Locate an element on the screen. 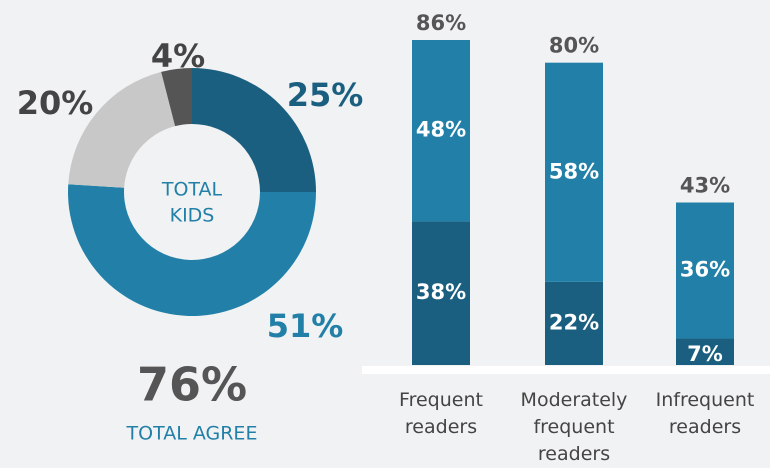  slice-label: 51% is located at coordinates (305, 326).